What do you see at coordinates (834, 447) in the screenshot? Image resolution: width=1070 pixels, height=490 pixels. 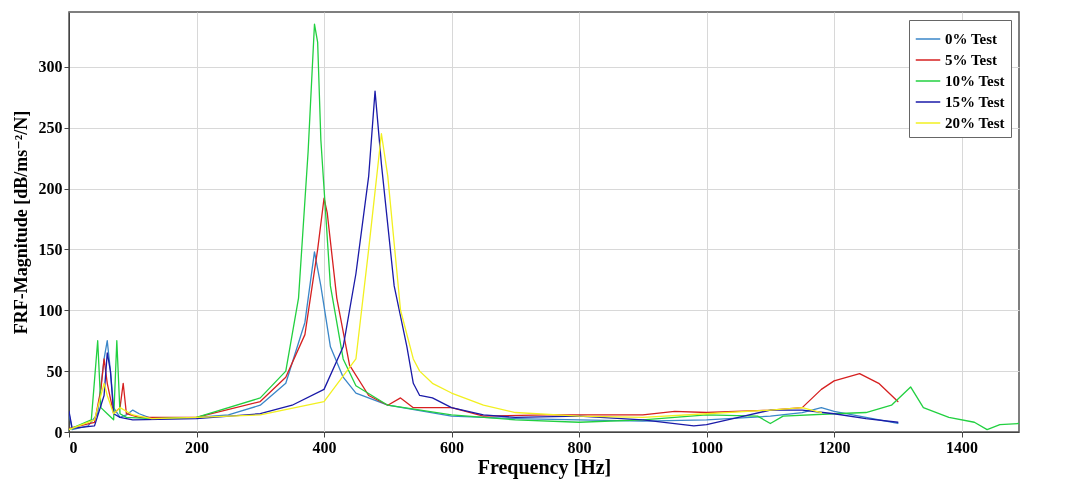 I see `x-tick-label: 1200` at bounding box center [834, 447].